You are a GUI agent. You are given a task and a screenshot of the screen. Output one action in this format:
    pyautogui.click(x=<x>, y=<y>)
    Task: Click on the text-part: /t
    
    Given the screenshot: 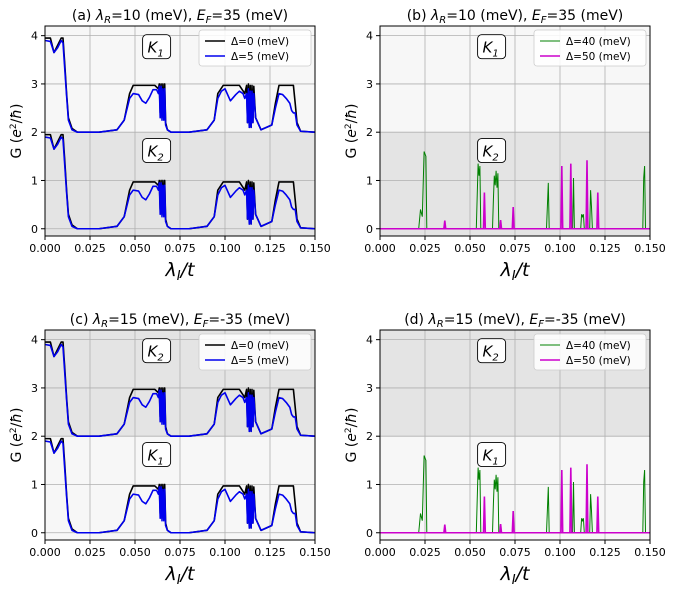 What is the action you would take?
    pyautogui.click(x=187, y=270)
    